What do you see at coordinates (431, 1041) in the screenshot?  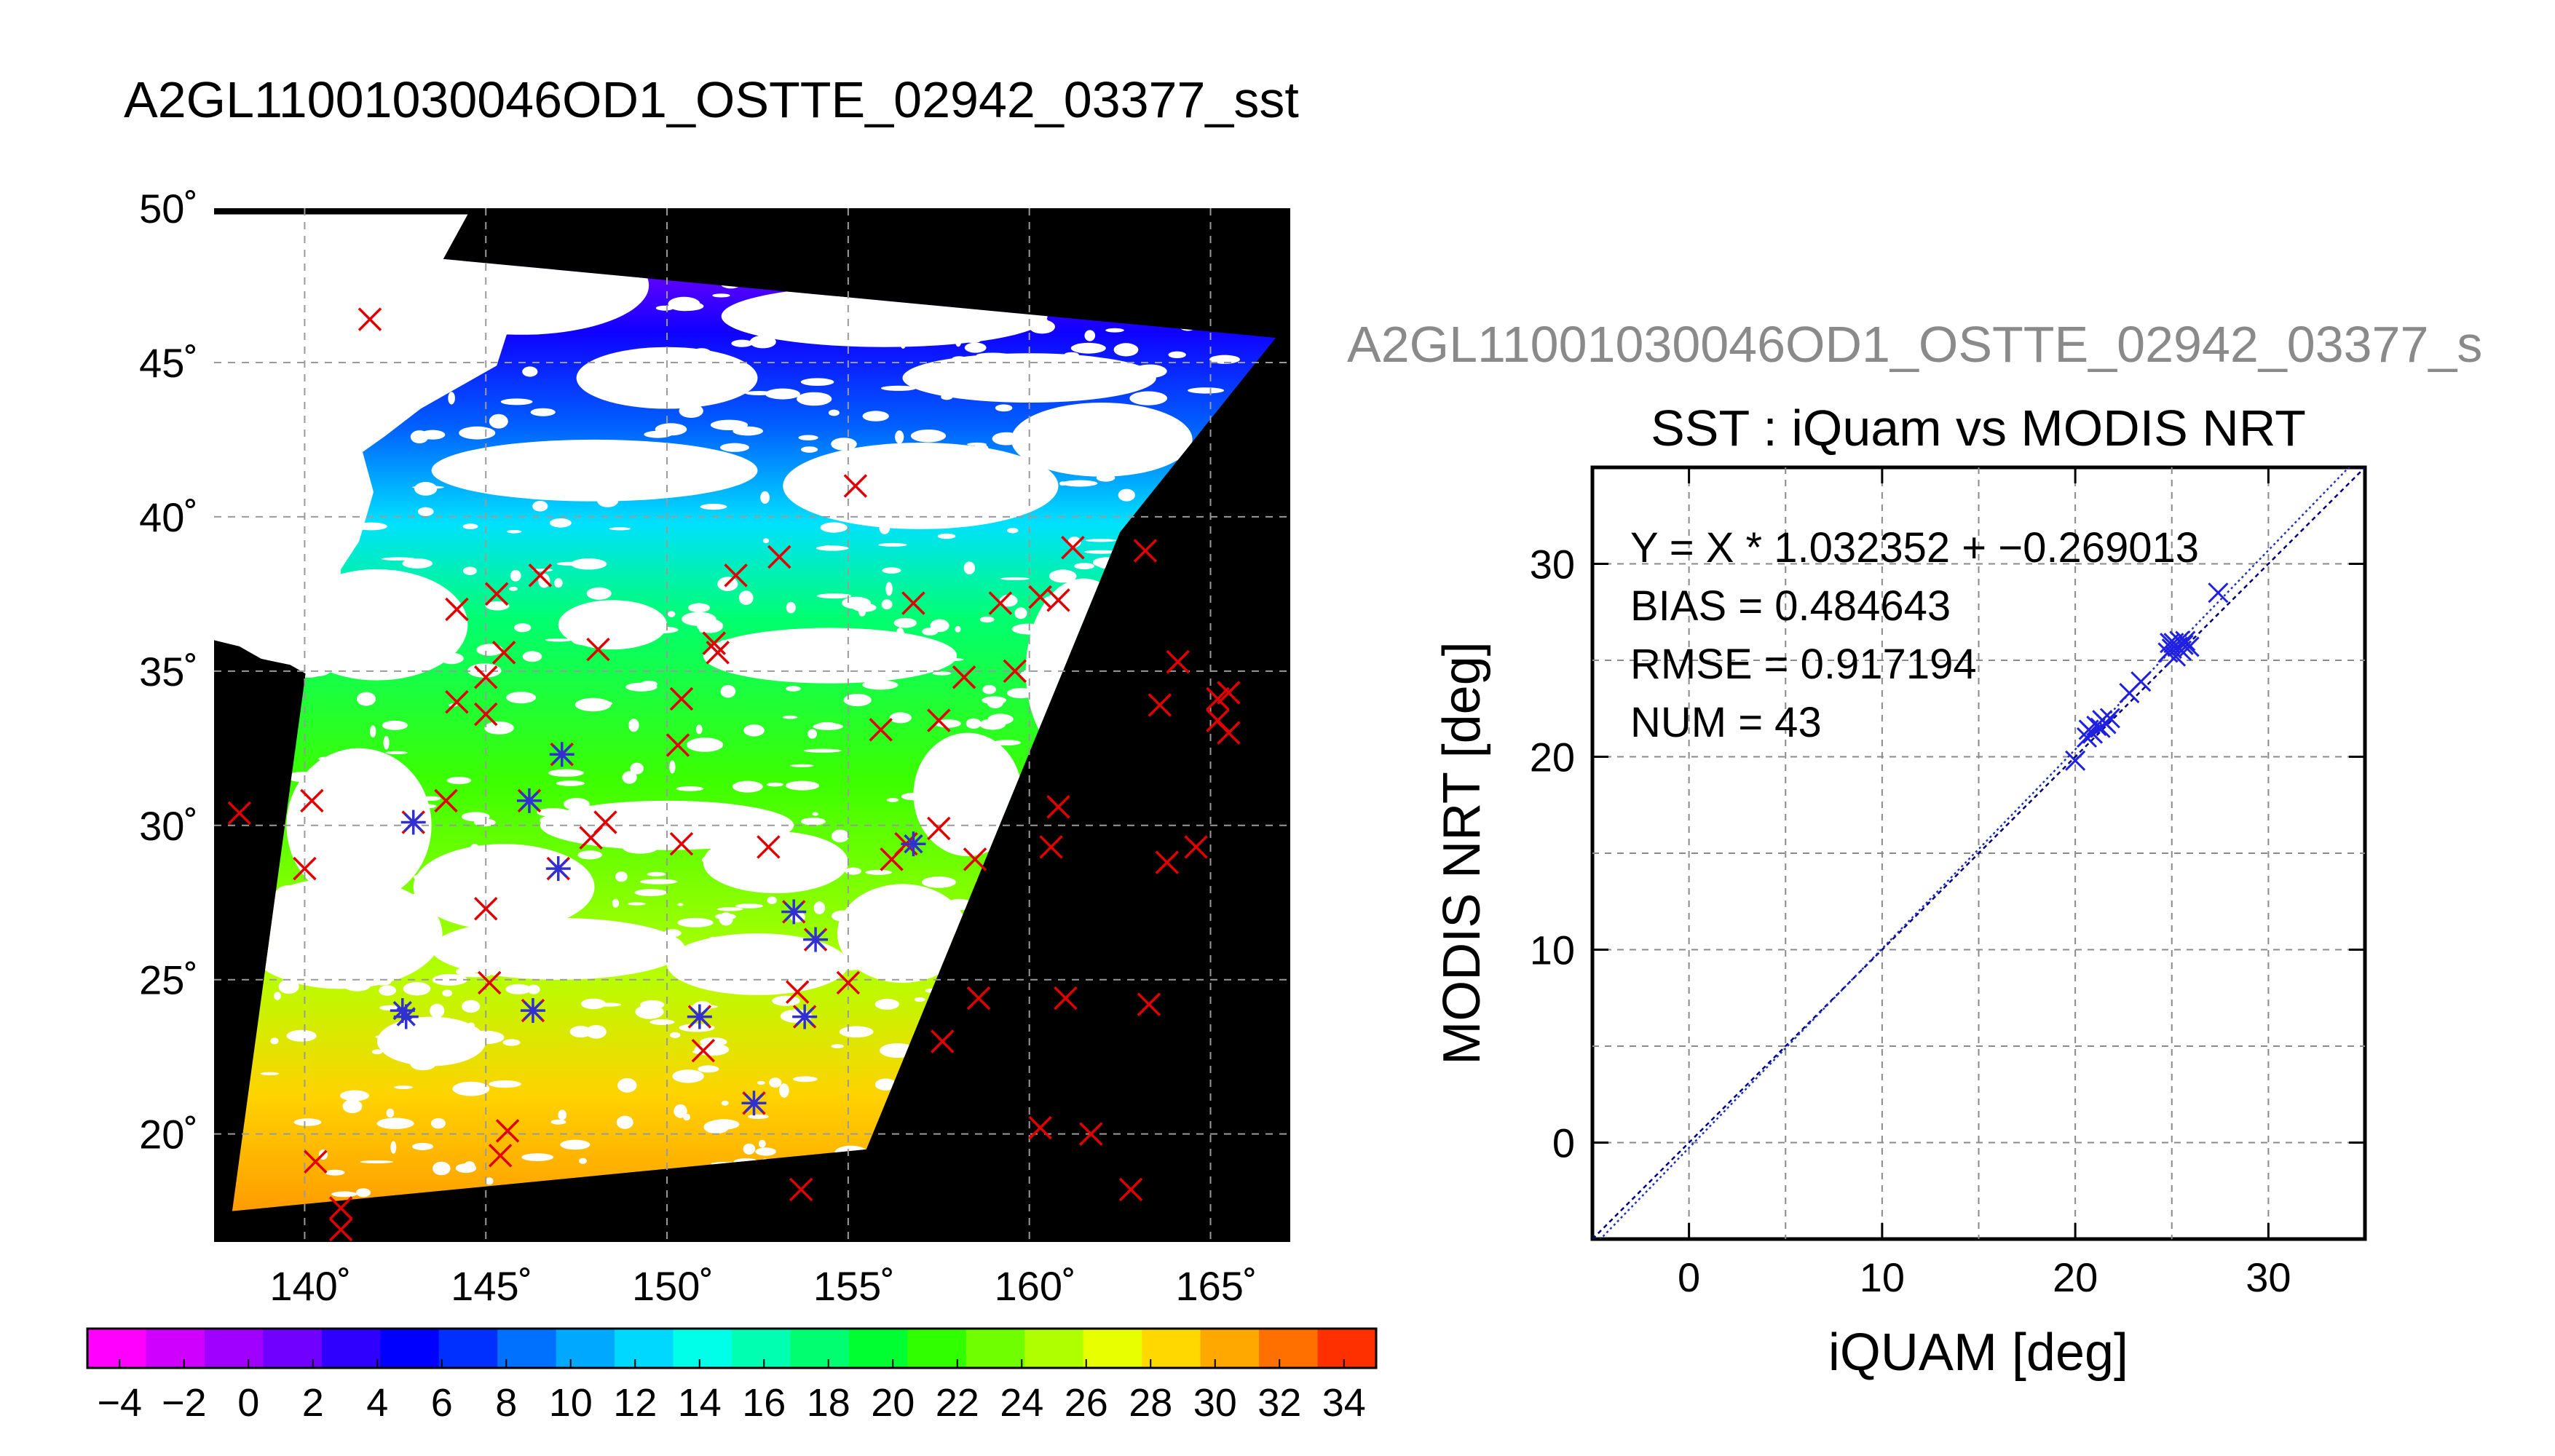 I see `cloud-region` at bounding box center [431, 1041].